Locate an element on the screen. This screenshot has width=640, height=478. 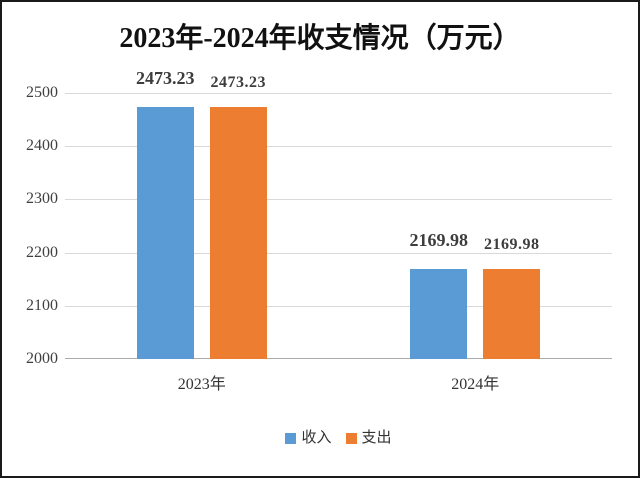
legend-item-收入: 收入 is located at coordinates (308, 438).